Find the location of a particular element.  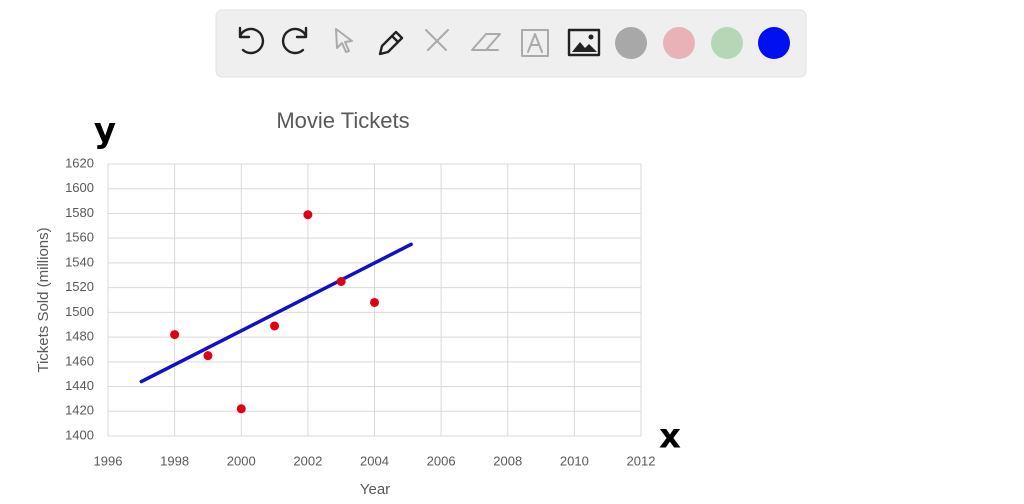

y-tick-label: 1500 is located at coordinates (79, 311).